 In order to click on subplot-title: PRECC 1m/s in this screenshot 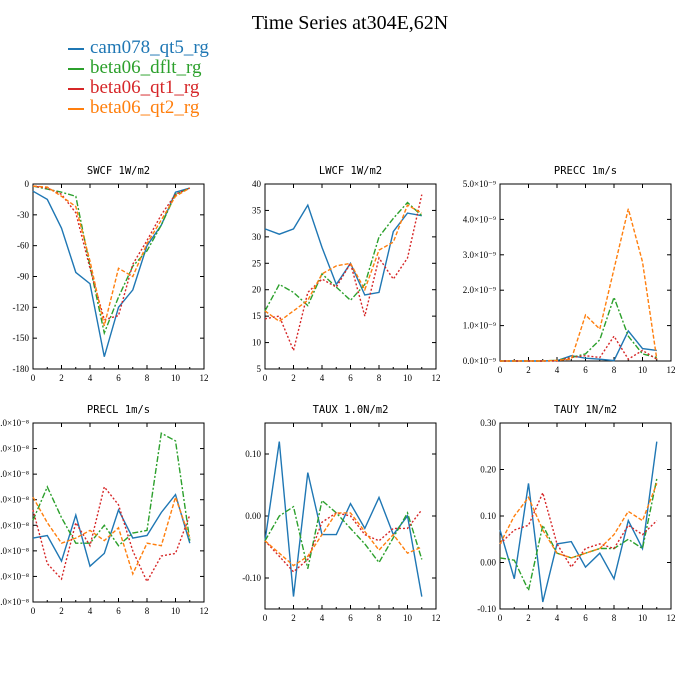, I will do `click(585, 171)`.